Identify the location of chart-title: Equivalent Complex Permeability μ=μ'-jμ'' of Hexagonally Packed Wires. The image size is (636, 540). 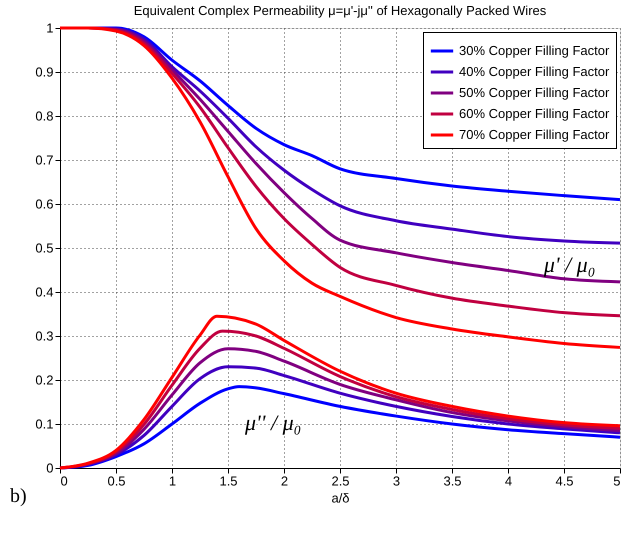
(340, 10).